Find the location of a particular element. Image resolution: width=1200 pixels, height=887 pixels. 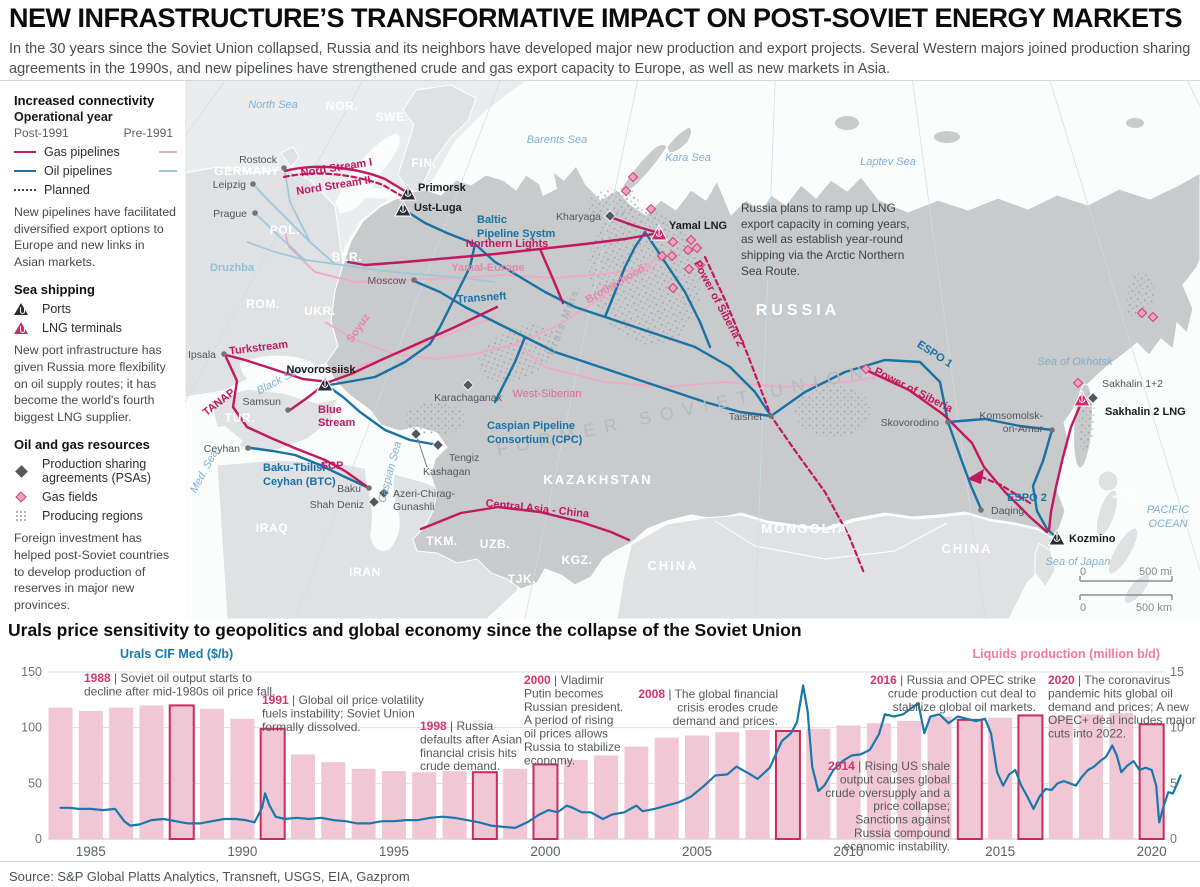

annotation-2000-line-1: Putin becomes is located at coordinates (563, 693).